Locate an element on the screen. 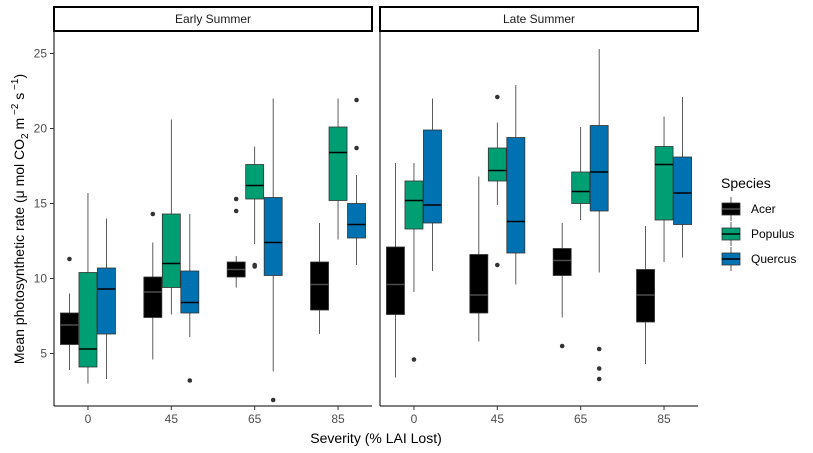 The height and width of the screenshot is (453, 813). y-tick-label: 20 is located at coordinates (41, 129).